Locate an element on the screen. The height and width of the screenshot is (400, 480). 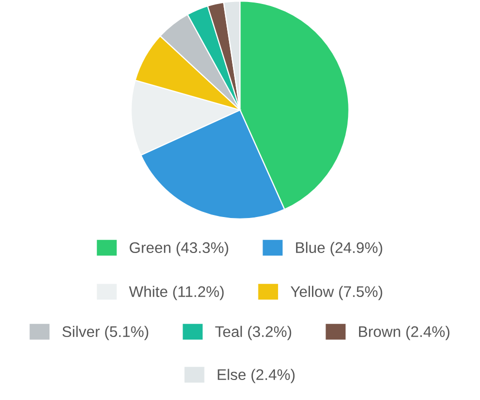
legend-label: Yellow (7.5%) is located at coordinates (336, 293).